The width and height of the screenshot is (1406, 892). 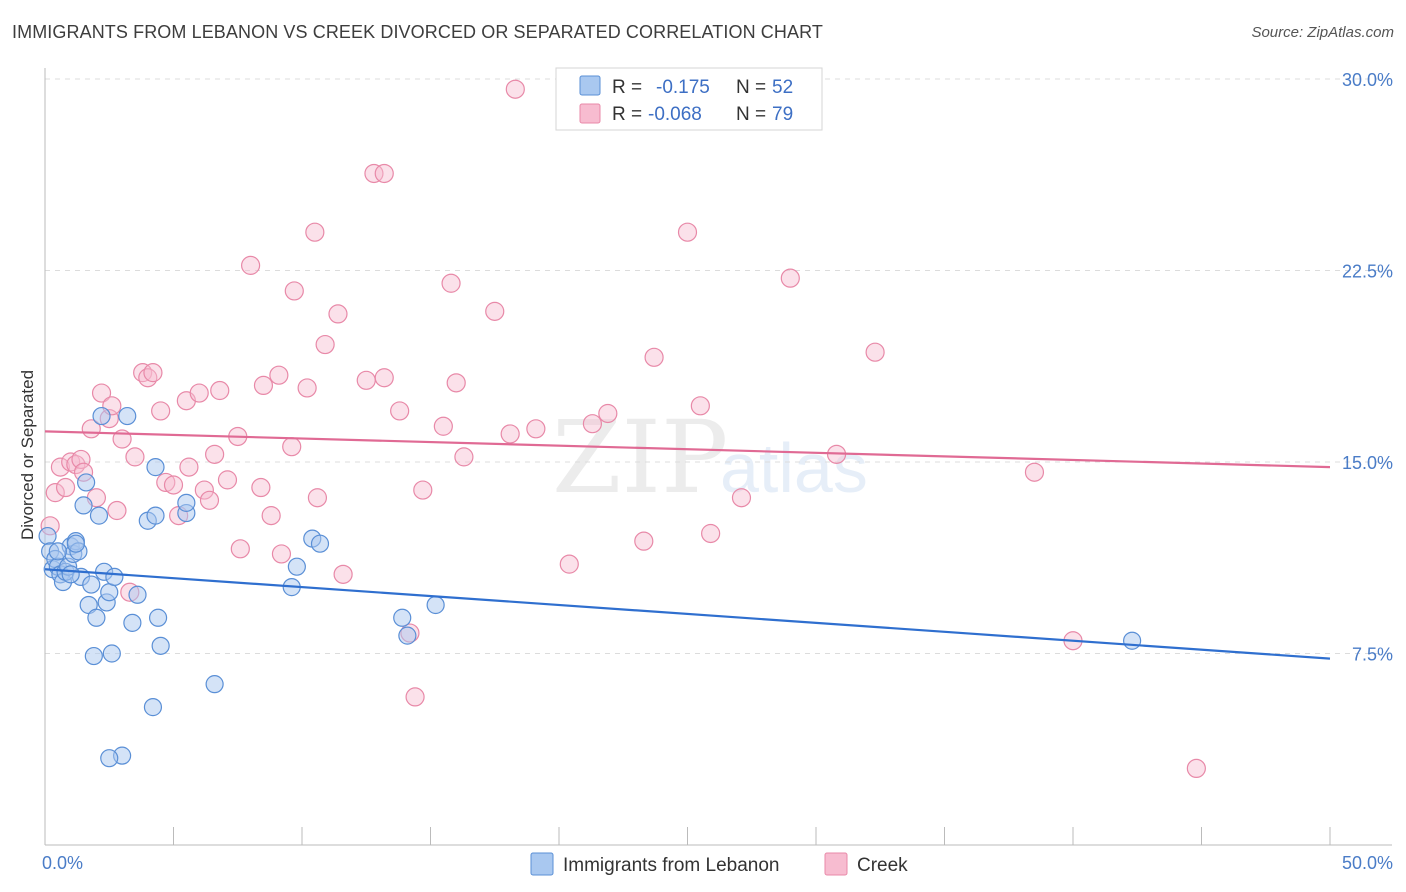 What do you see at coordinates (1322, 32) in the screenshot?
I see `source-credit: Source: ZipAtlas.com` at bounding box center [1322, 32].